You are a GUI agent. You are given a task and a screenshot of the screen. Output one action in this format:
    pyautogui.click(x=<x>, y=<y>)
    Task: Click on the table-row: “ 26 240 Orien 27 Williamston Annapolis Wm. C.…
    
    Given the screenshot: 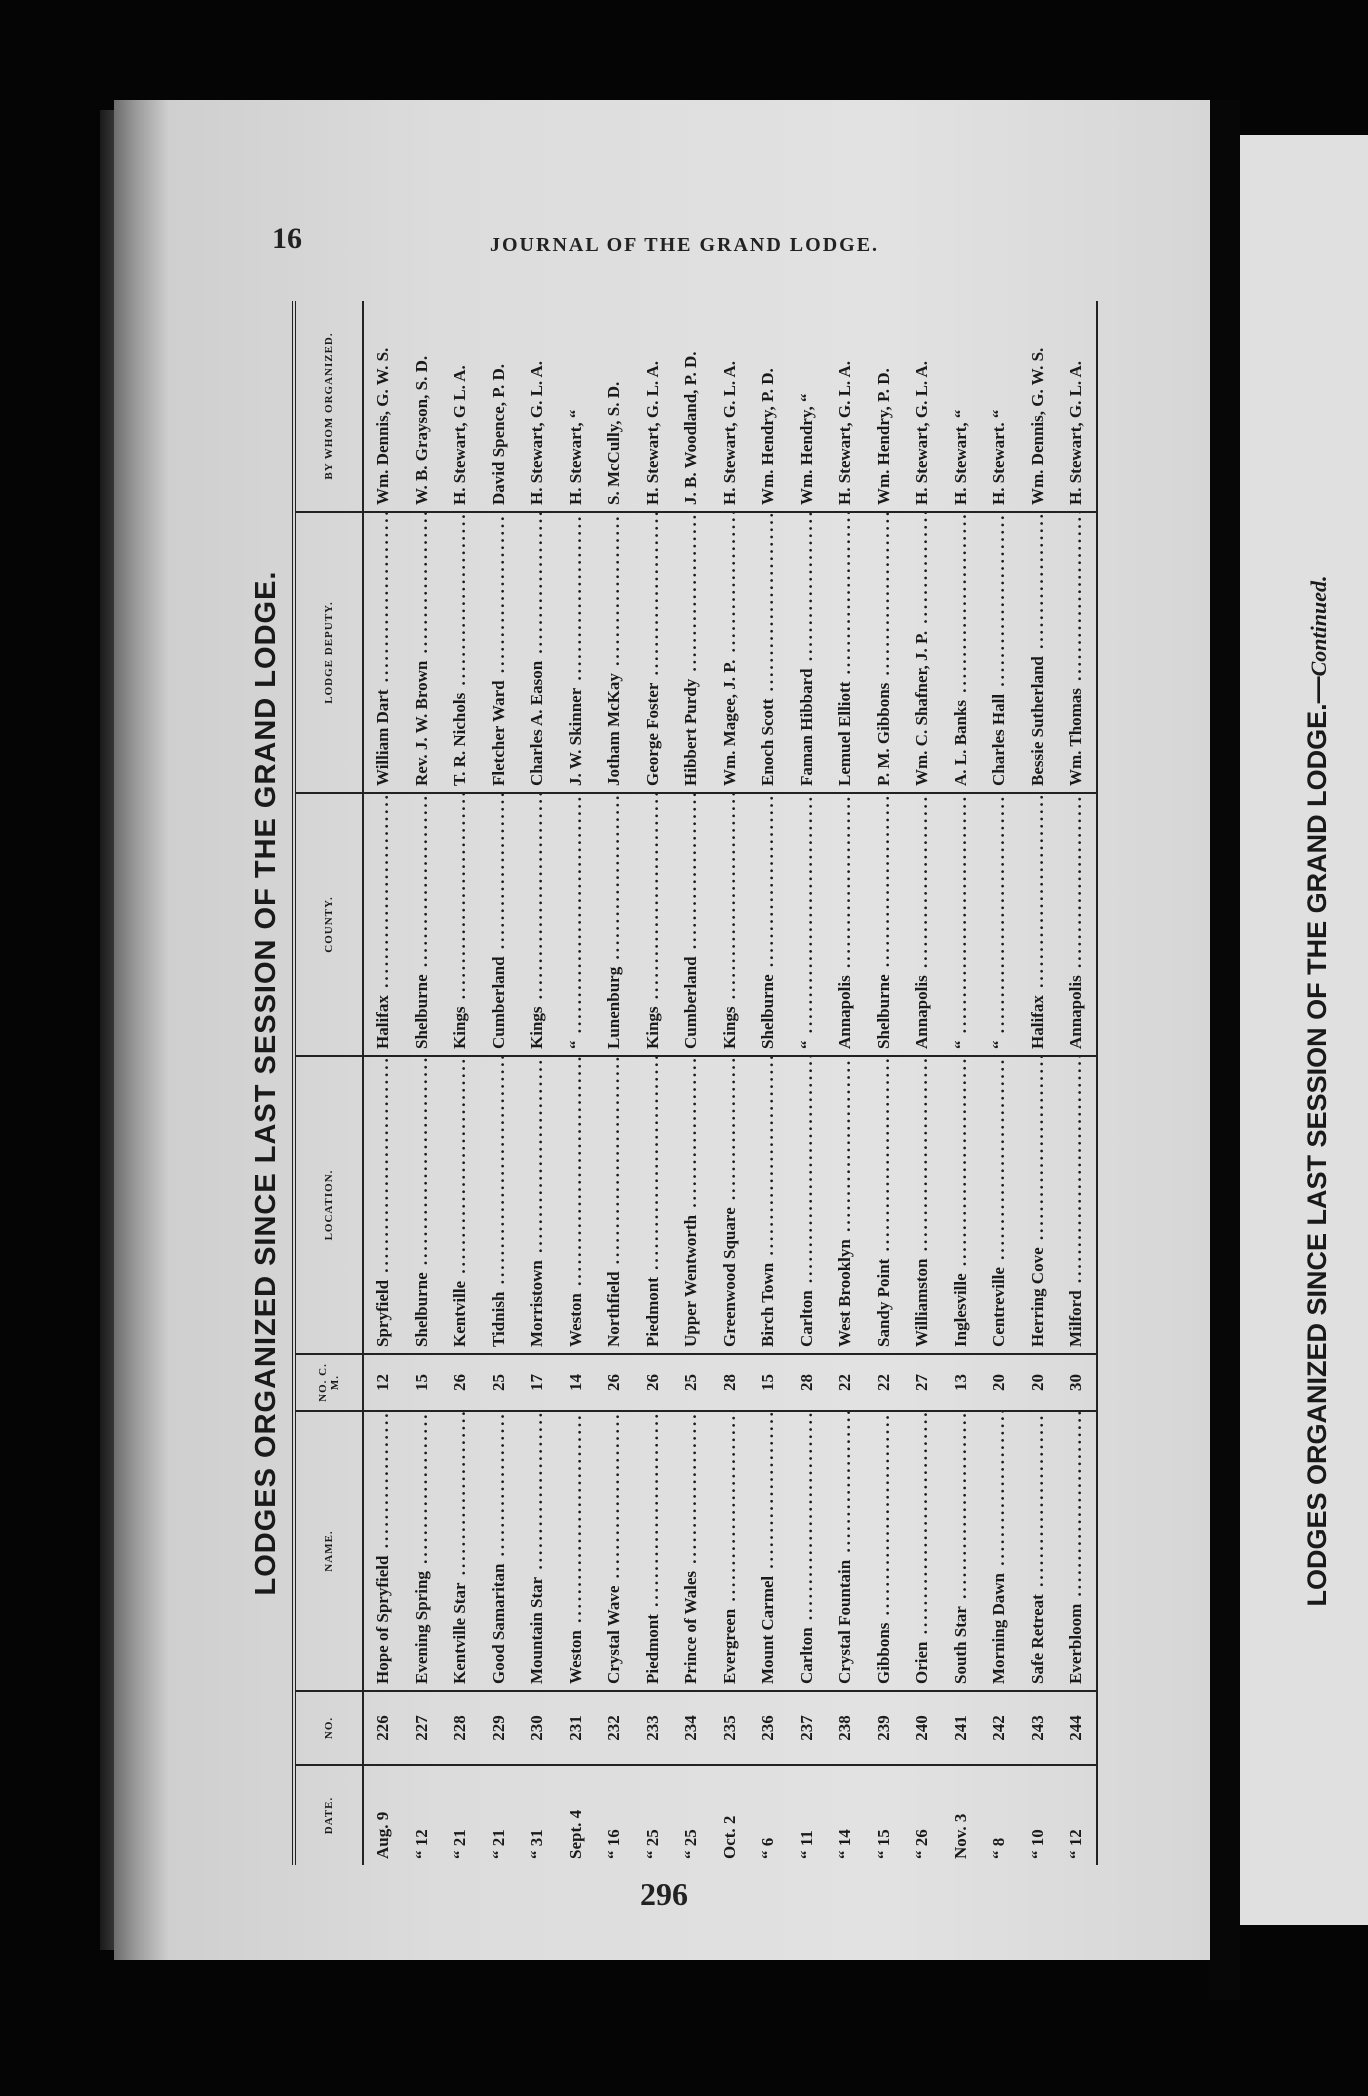 What is the action you would take?
    pyautogui.click(x=922, y=1083)
    